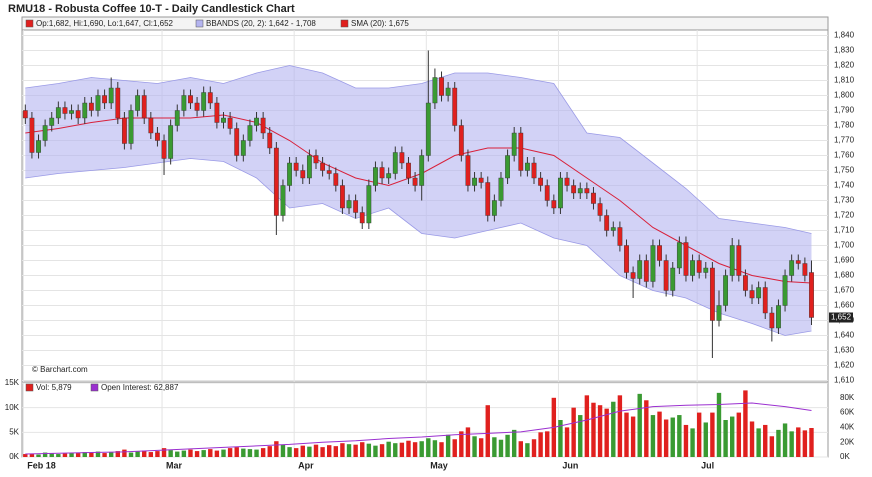 This screenshot has height=477, width=872. Describe the element at coordinates (844, 125) in the screenshot. I see `y-tick-label: 1,780` at that location.